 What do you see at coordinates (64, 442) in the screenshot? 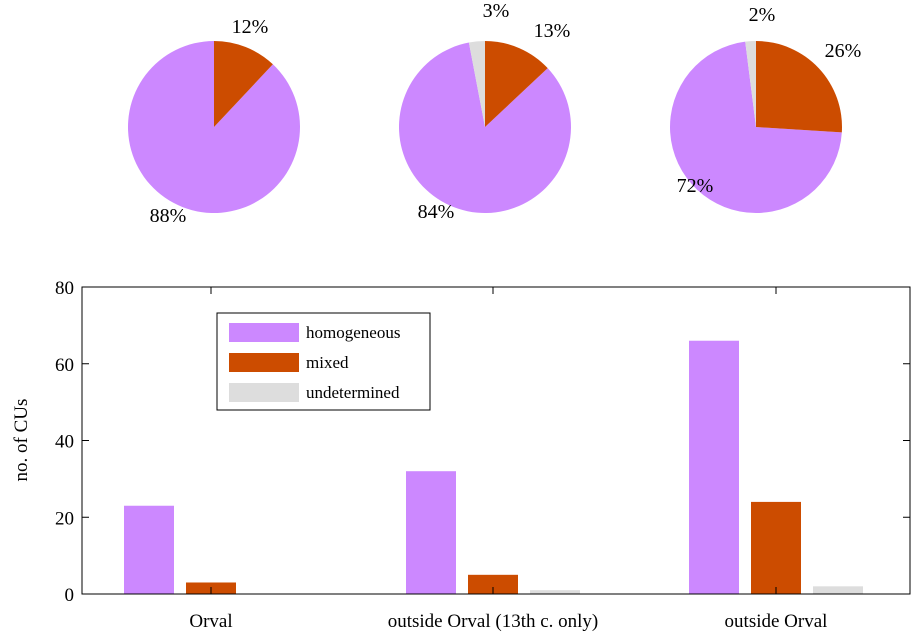
I see `y-tick-label: 40` at bounding box center [64, 442].